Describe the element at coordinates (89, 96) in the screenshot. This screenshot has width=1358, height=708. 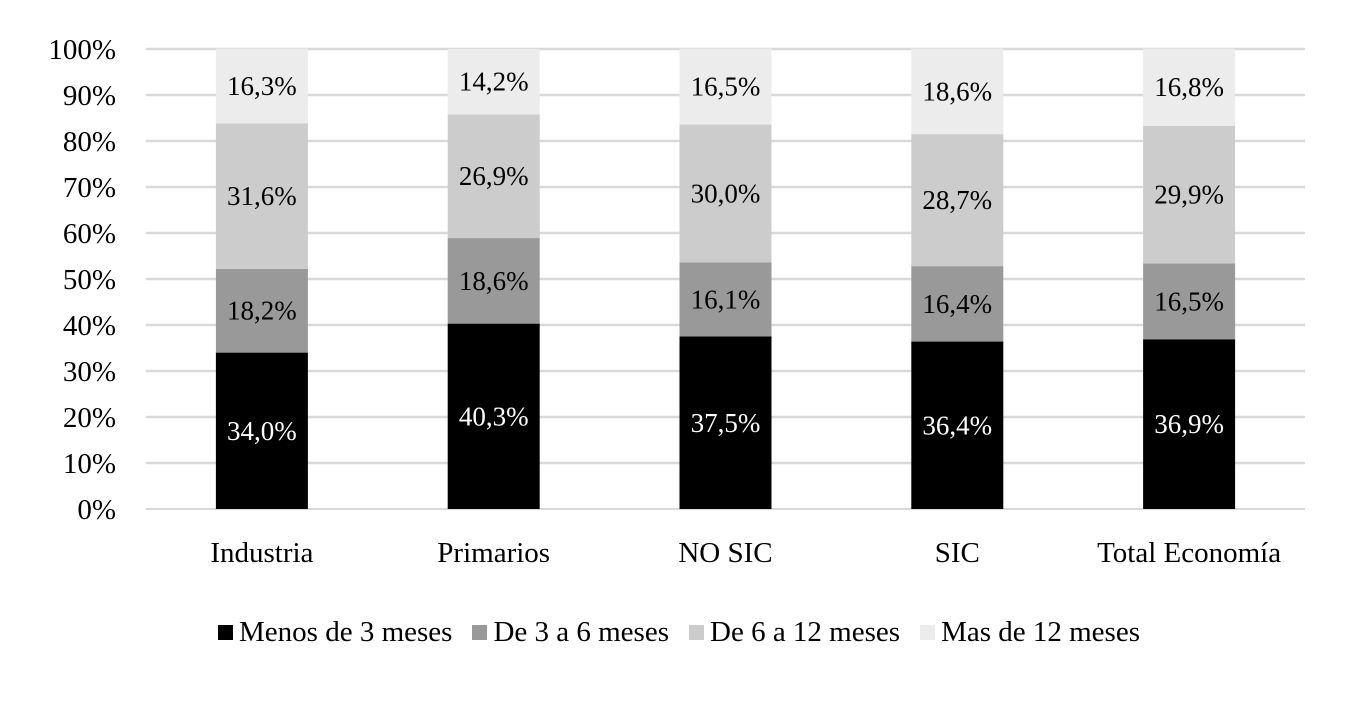
I see `y-tick-label: 90%` at that location.